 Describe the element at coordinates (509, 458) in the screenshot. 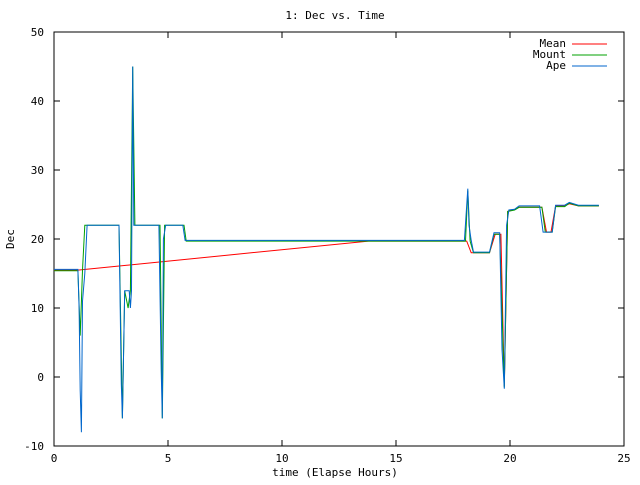

I see `x-tick-label: 20` at that location.